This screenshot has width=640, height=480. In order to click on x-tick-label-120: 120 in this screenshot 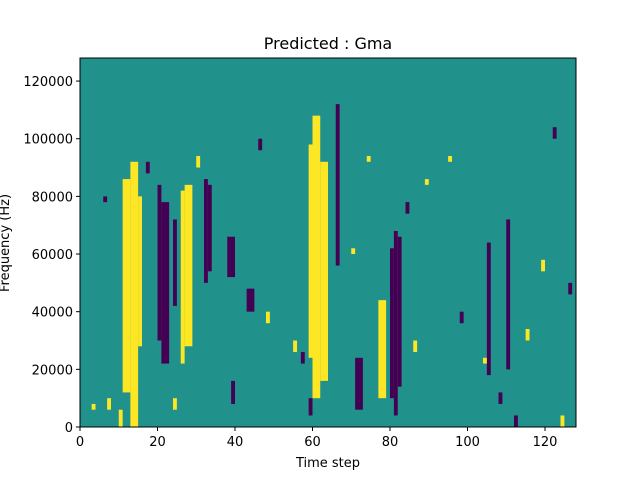, I will do `click(545, 442)`.